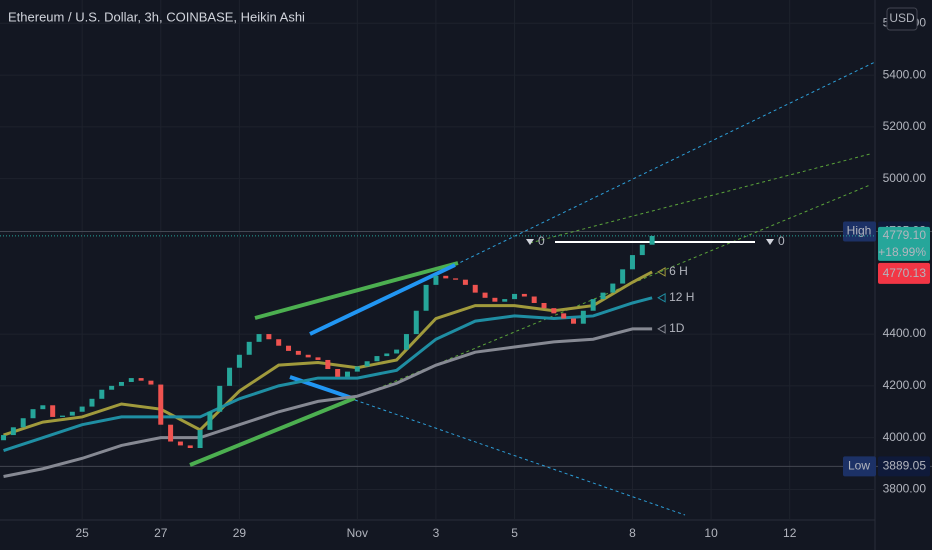  Describe the element at coordinates (902, 252) in the screenshot. I see `price-change: +18.99%` at that location.